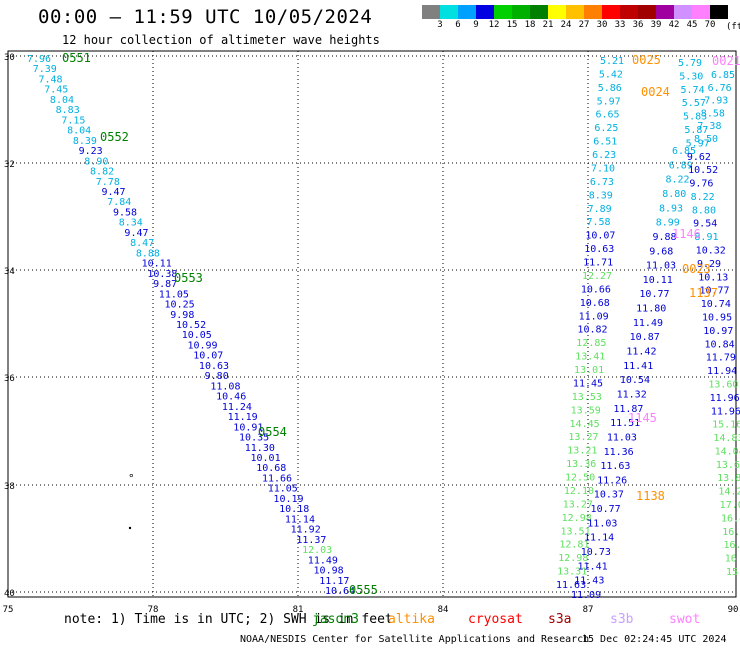  Describe the element at coordinates (622, 437) in the screenshot. I see `wave-height-value: 11.03` at that location.